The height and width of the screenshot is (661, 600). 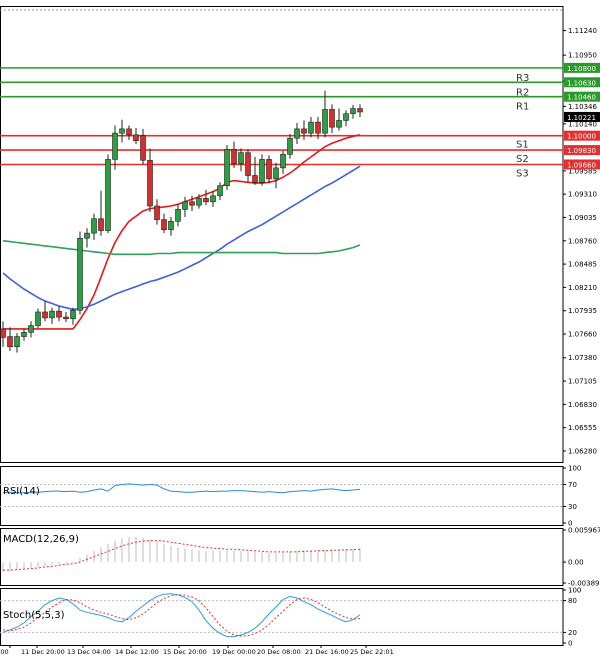 What do you see at coordinates (34, 615) in the screenshot?
I see `stoch-title: Stoch(5,5,3)` at bounding box center [34, 615].